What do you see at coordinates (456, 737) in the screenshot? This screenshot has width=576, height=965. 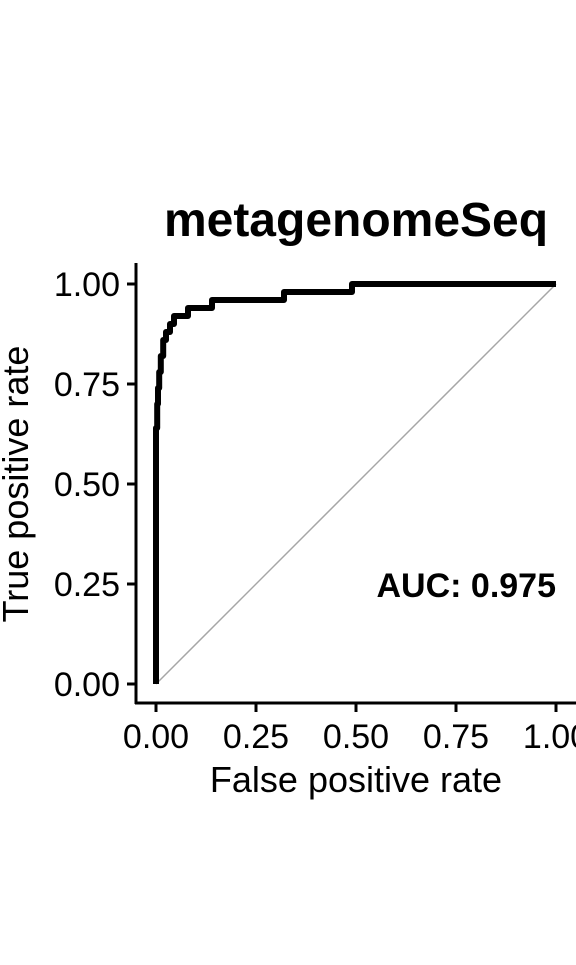 I see `x-tick-label: 0.75` at bounding box center [456, 737].